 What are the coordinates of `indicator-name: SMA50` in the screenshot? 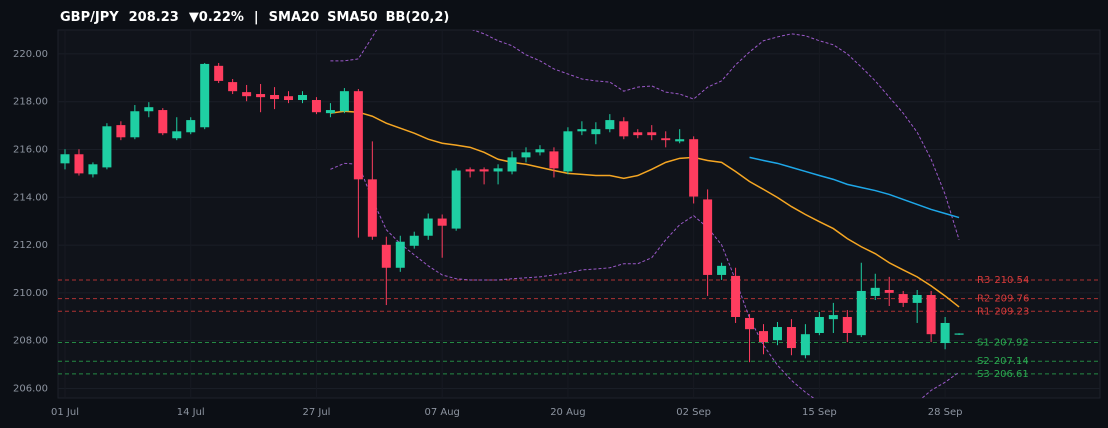 It's located at (352, 17).